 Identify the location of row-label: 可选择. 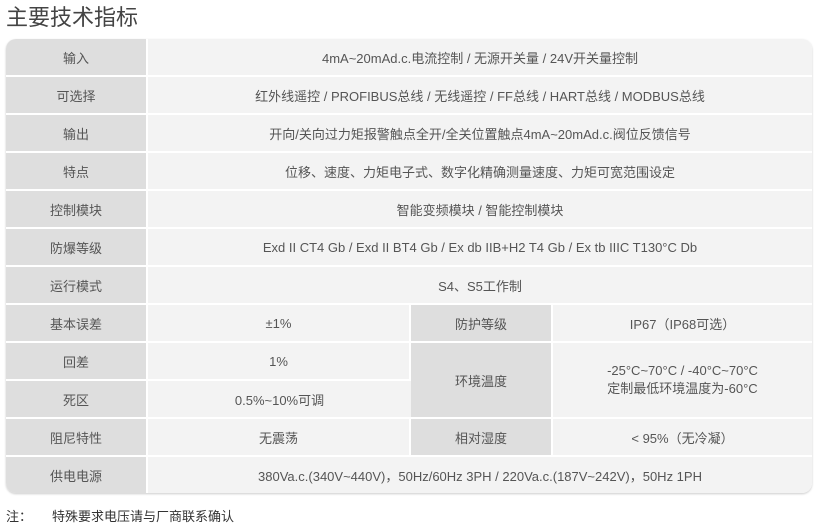
(77, 96).